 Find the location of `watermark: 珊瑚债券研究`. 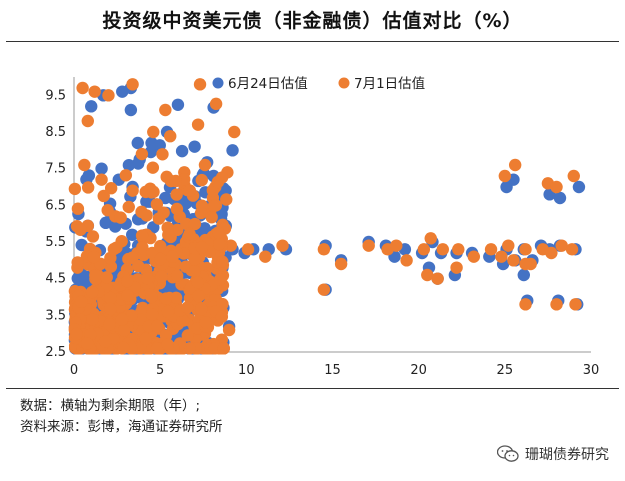

watermark: 珊瑚债券研究 is located at coordinates (553, 454).